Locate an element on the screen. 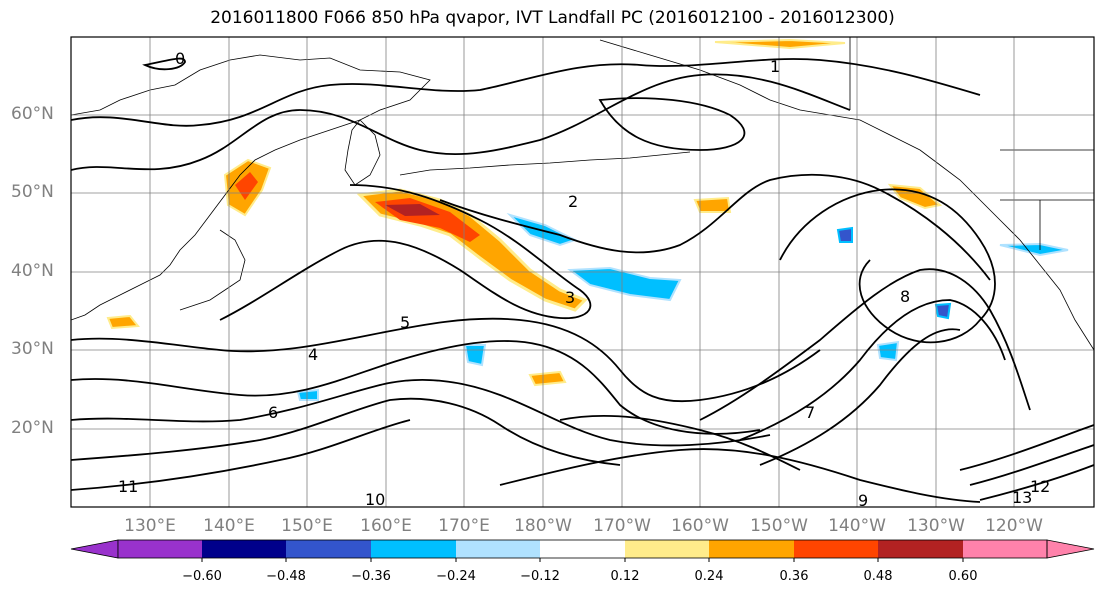 The height and width of the screenshot is (601, 1105). longitude-label: 160°W is located at coordinates (700, 526).